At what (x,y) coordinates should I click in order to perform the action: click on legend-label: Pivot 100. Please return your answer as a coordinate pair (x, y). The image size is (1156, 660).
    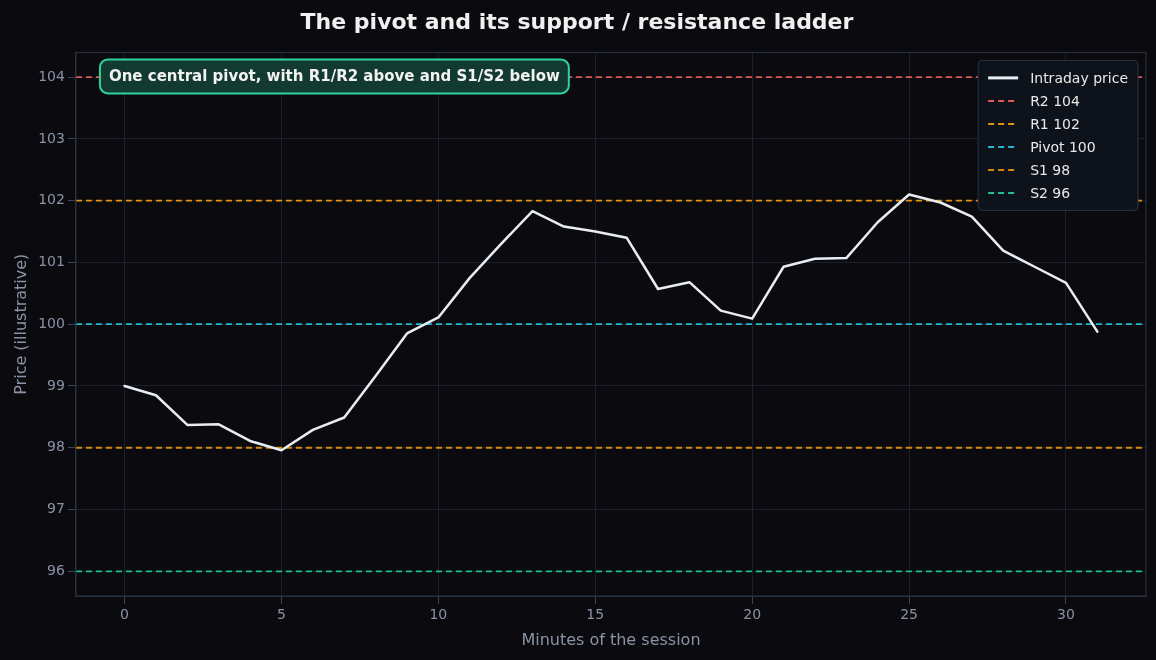
    Looking at the image, I should click on (1063, 146).